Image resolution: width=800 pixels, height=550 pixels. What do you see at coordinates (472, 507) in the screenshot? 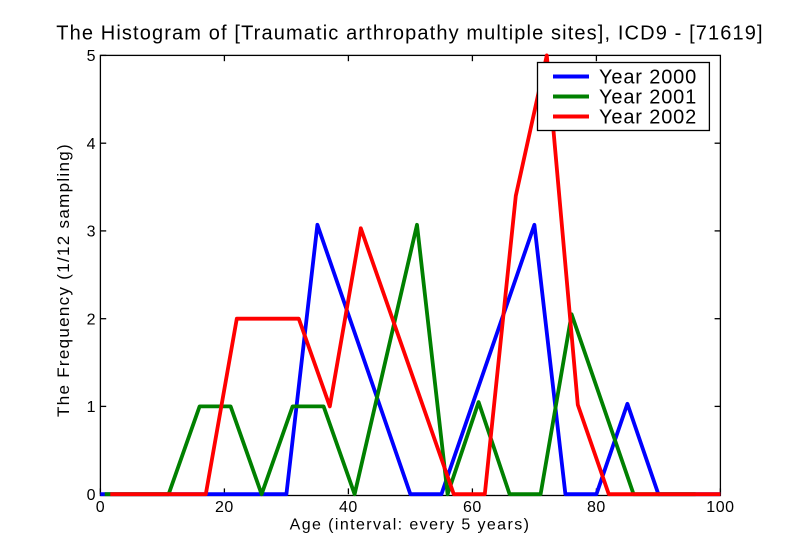
I see `svg-text: 60` at bounding box center [472, 507].